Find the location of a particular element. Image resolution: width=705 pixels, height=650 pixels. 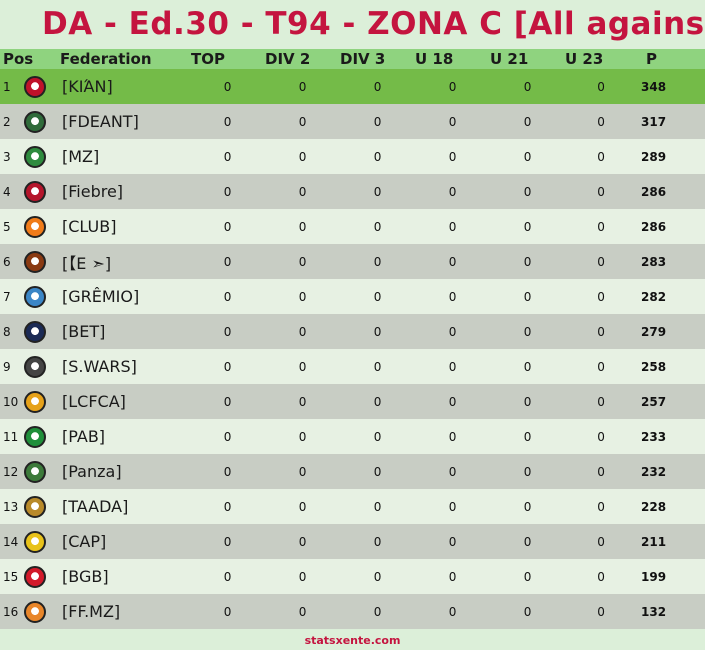

federation-name: [FF.MZ] is located at coordinates (91, 611).